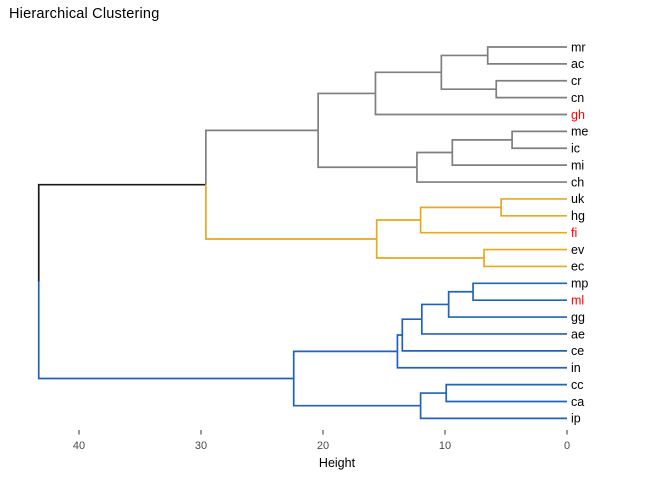  What do you see at coordinates (578, 317) in the screenshot?
I see `leaf-label-gg: gg` at bounding box center [578, 317].